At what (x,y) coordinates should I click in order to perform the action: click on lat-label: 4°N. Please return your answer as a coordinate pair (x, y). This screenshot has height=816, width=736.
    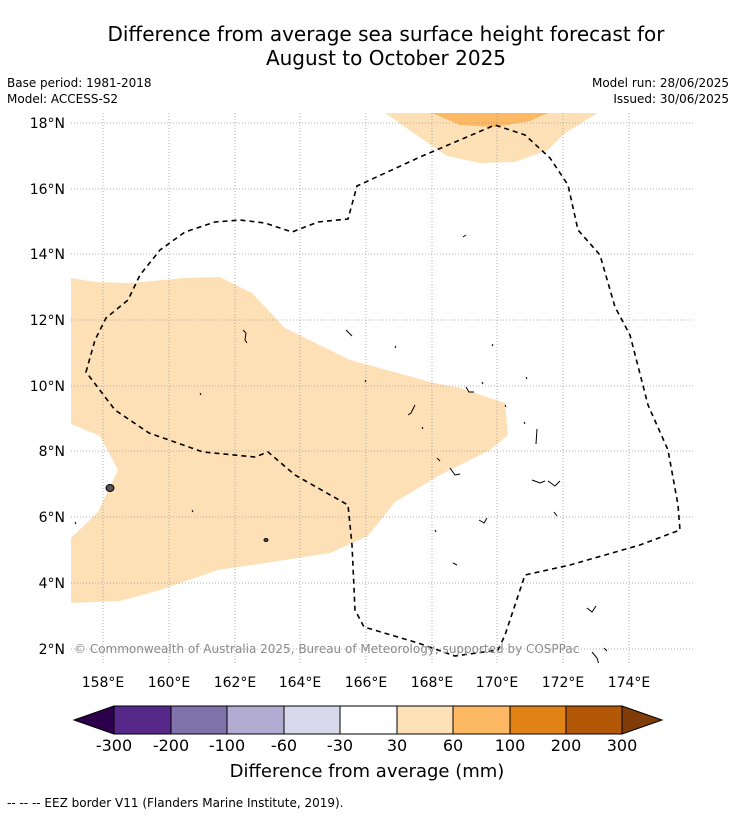
    Looking at the image, I should click on (52, 584).